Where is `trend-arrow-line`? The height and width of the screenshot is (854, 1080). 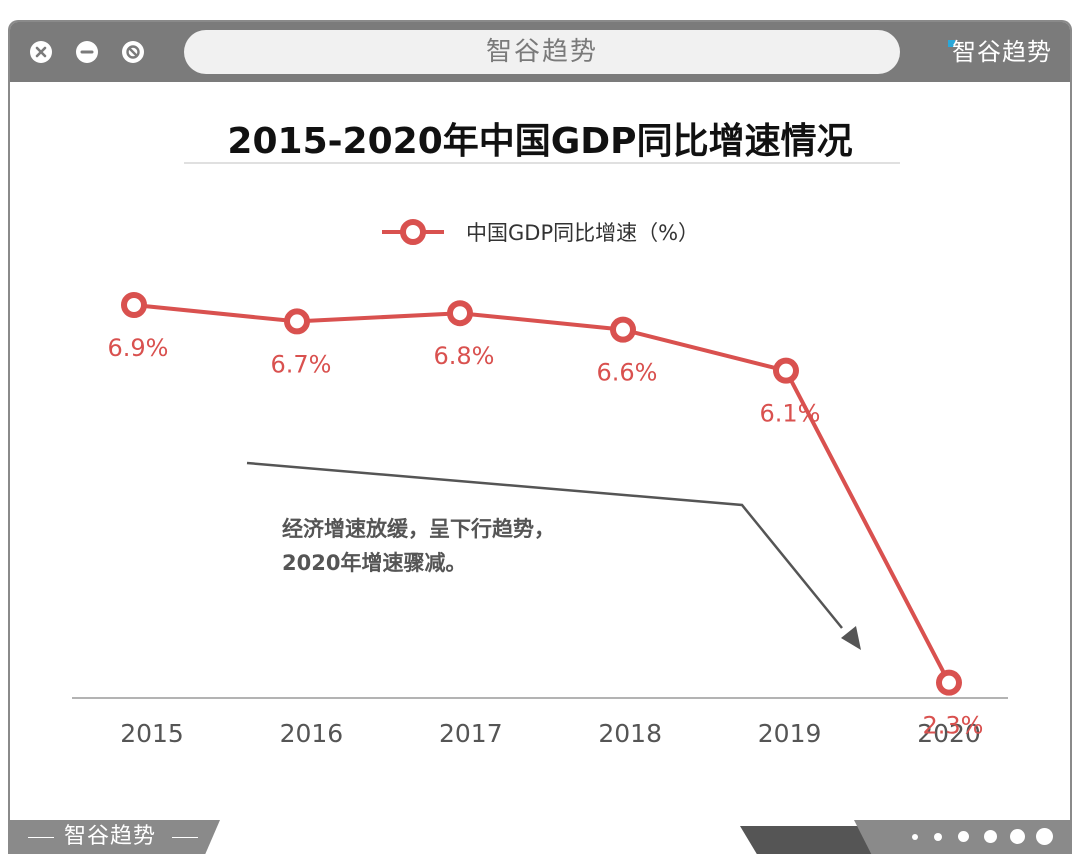 trend-arrow-line is located at coordinates (544, 545).